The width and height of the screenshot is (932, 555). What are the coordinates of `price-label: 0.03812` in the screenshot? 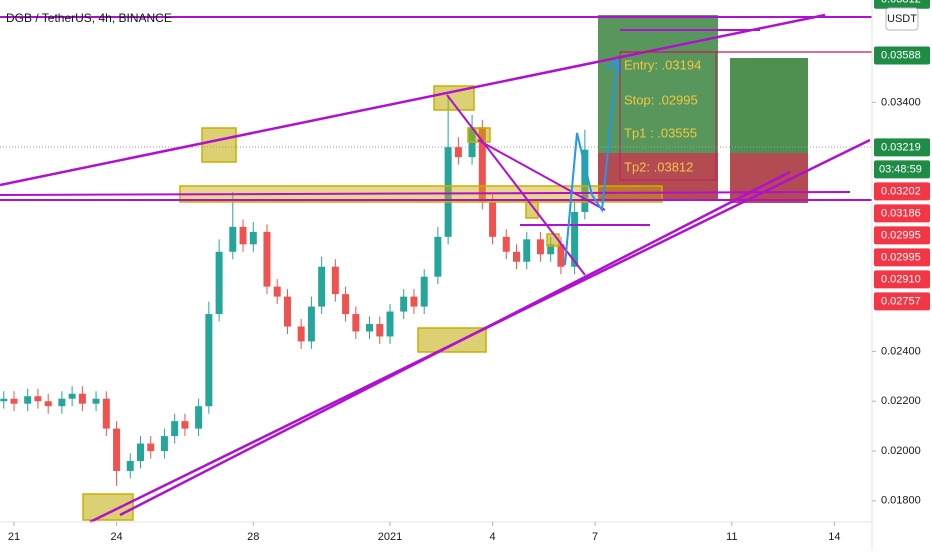 It's located at (901, 3).